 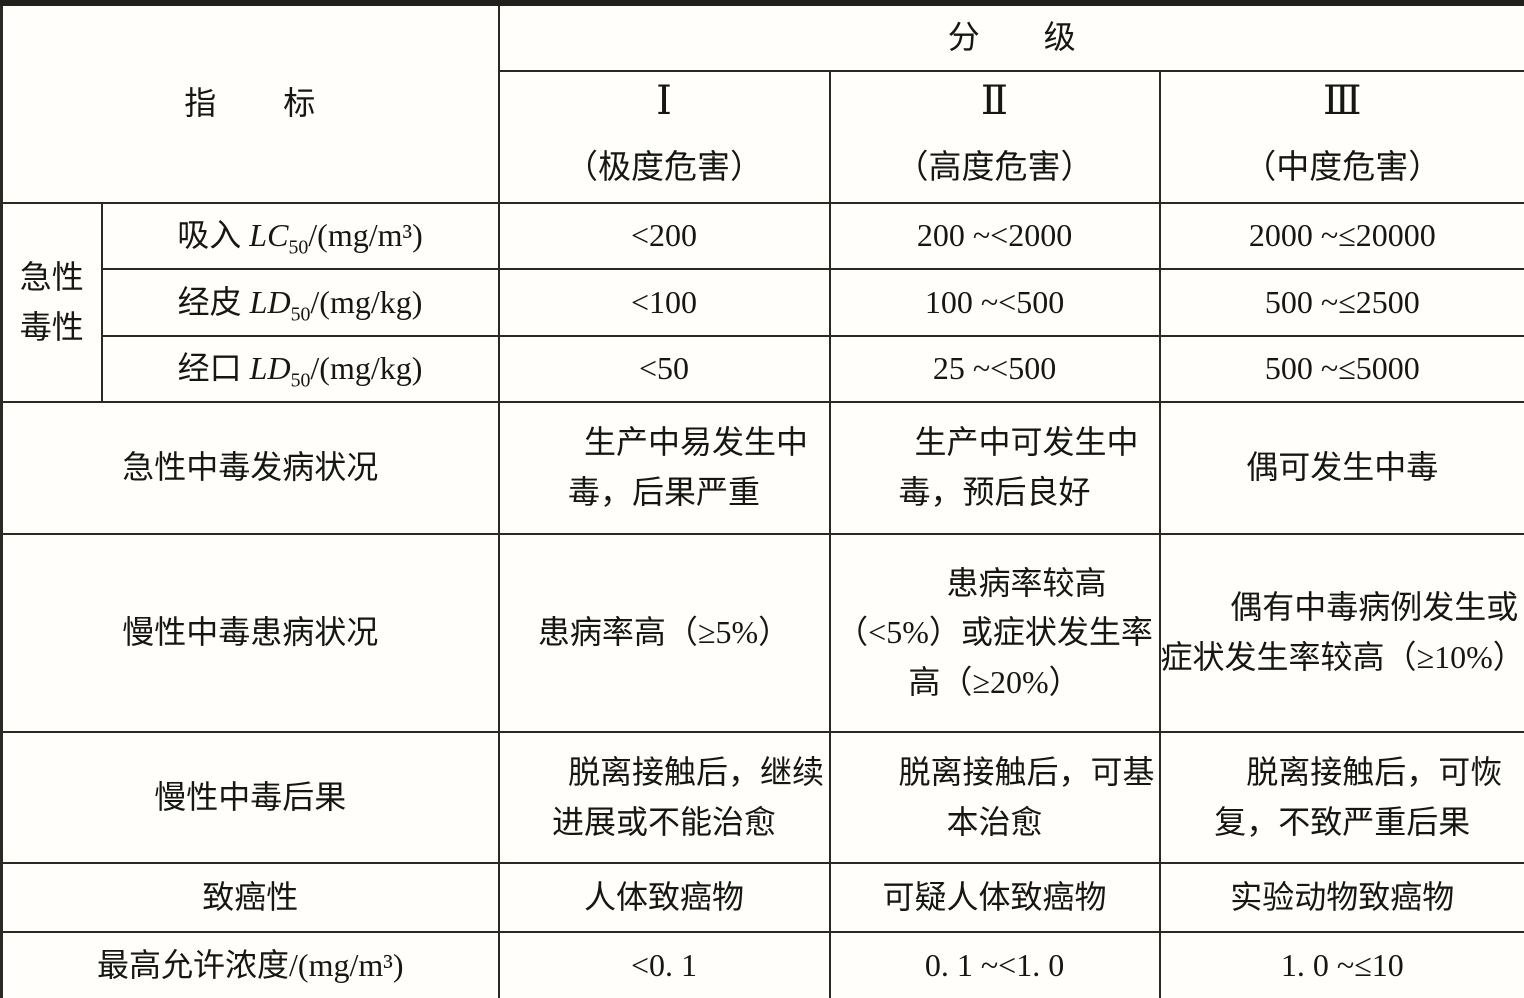 I want to click on acute-inhalation-grade3-value: 2000 ~≤20000, so click(x=1341, y=236).